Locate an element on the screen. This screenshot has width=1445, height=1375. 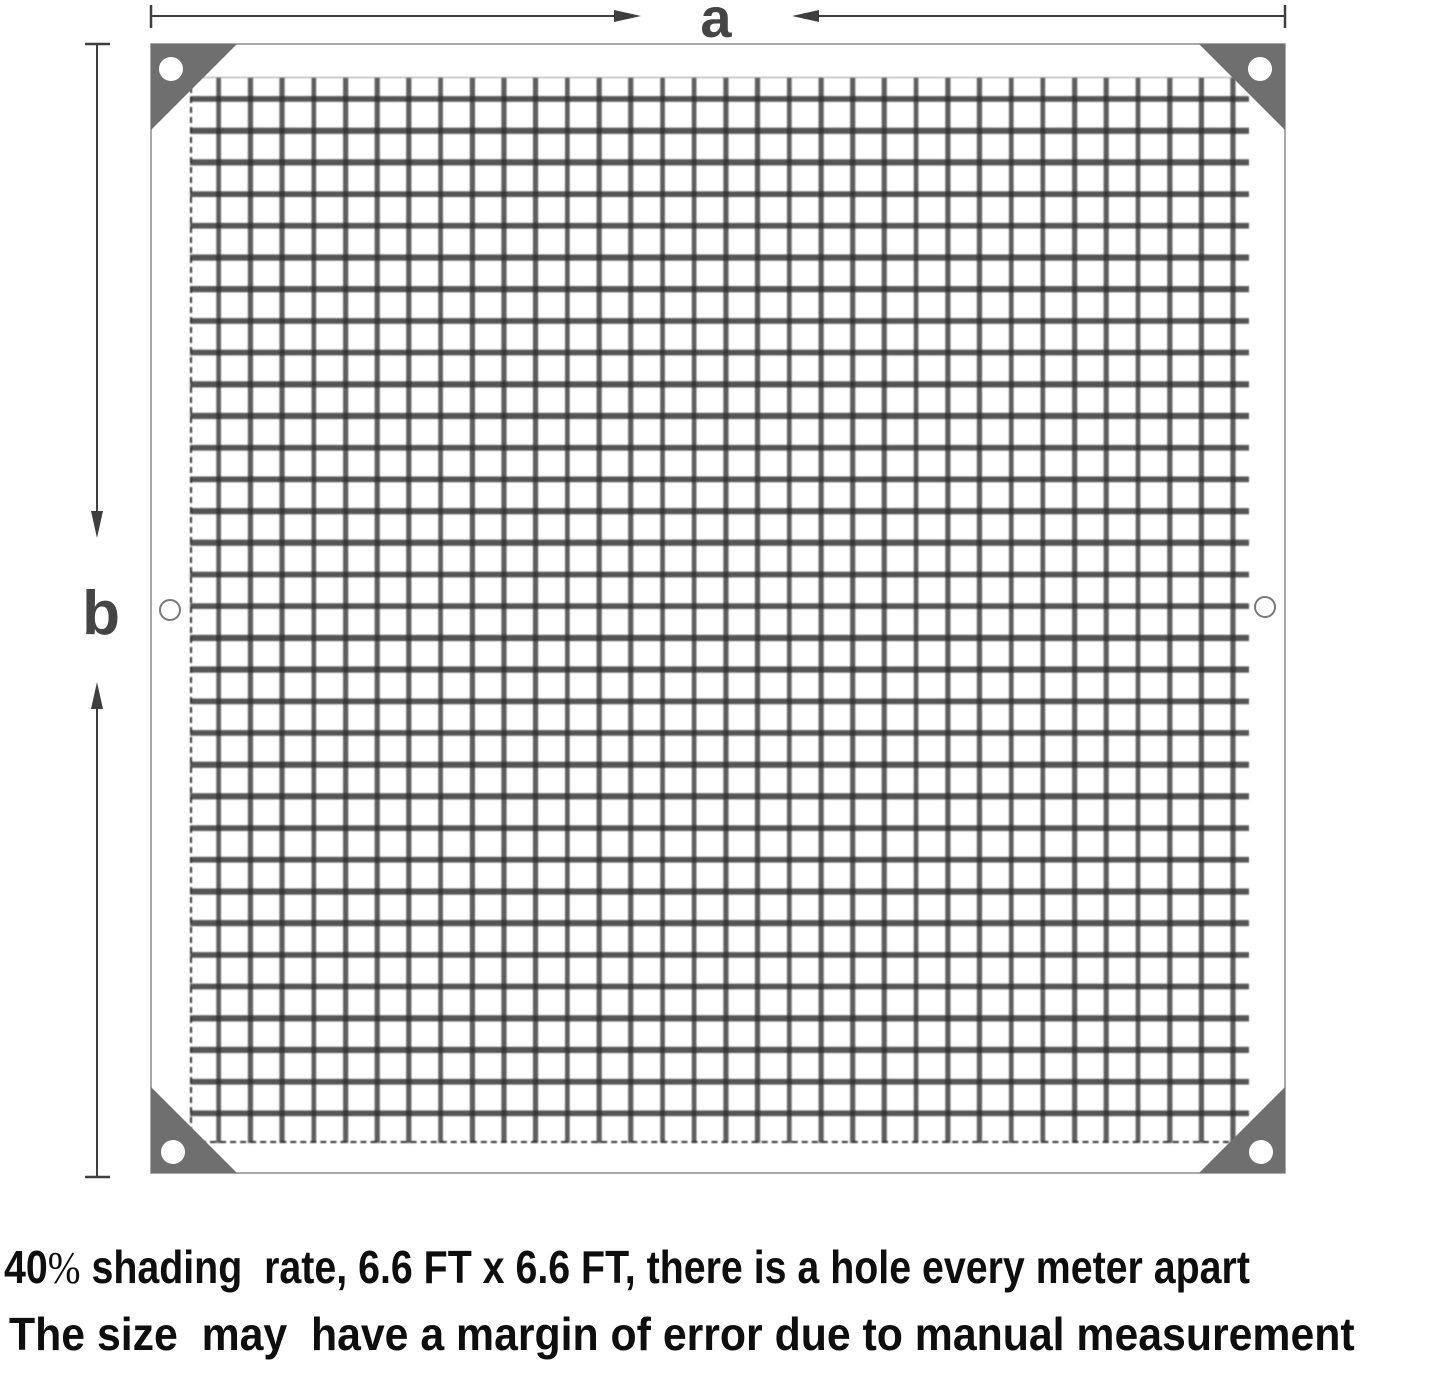
dimension-a-left-arrowhead-icon is located at coordinates (805, 16).